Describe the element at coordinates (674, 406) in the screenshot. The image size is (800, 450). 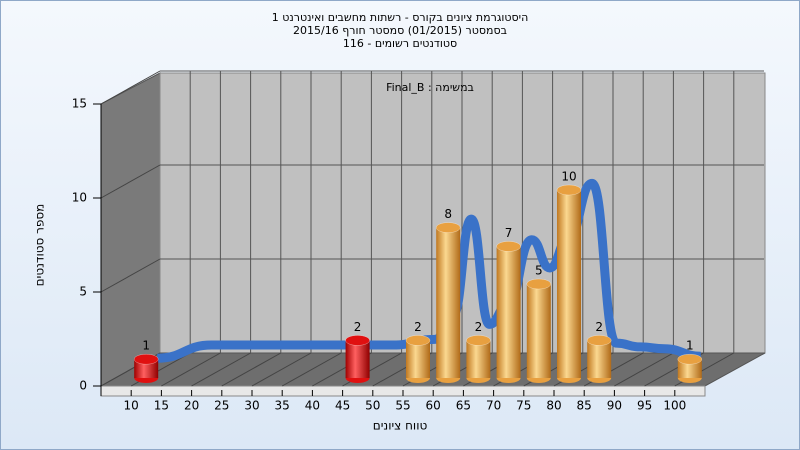
I see `x-tick-label: 100` at that location.